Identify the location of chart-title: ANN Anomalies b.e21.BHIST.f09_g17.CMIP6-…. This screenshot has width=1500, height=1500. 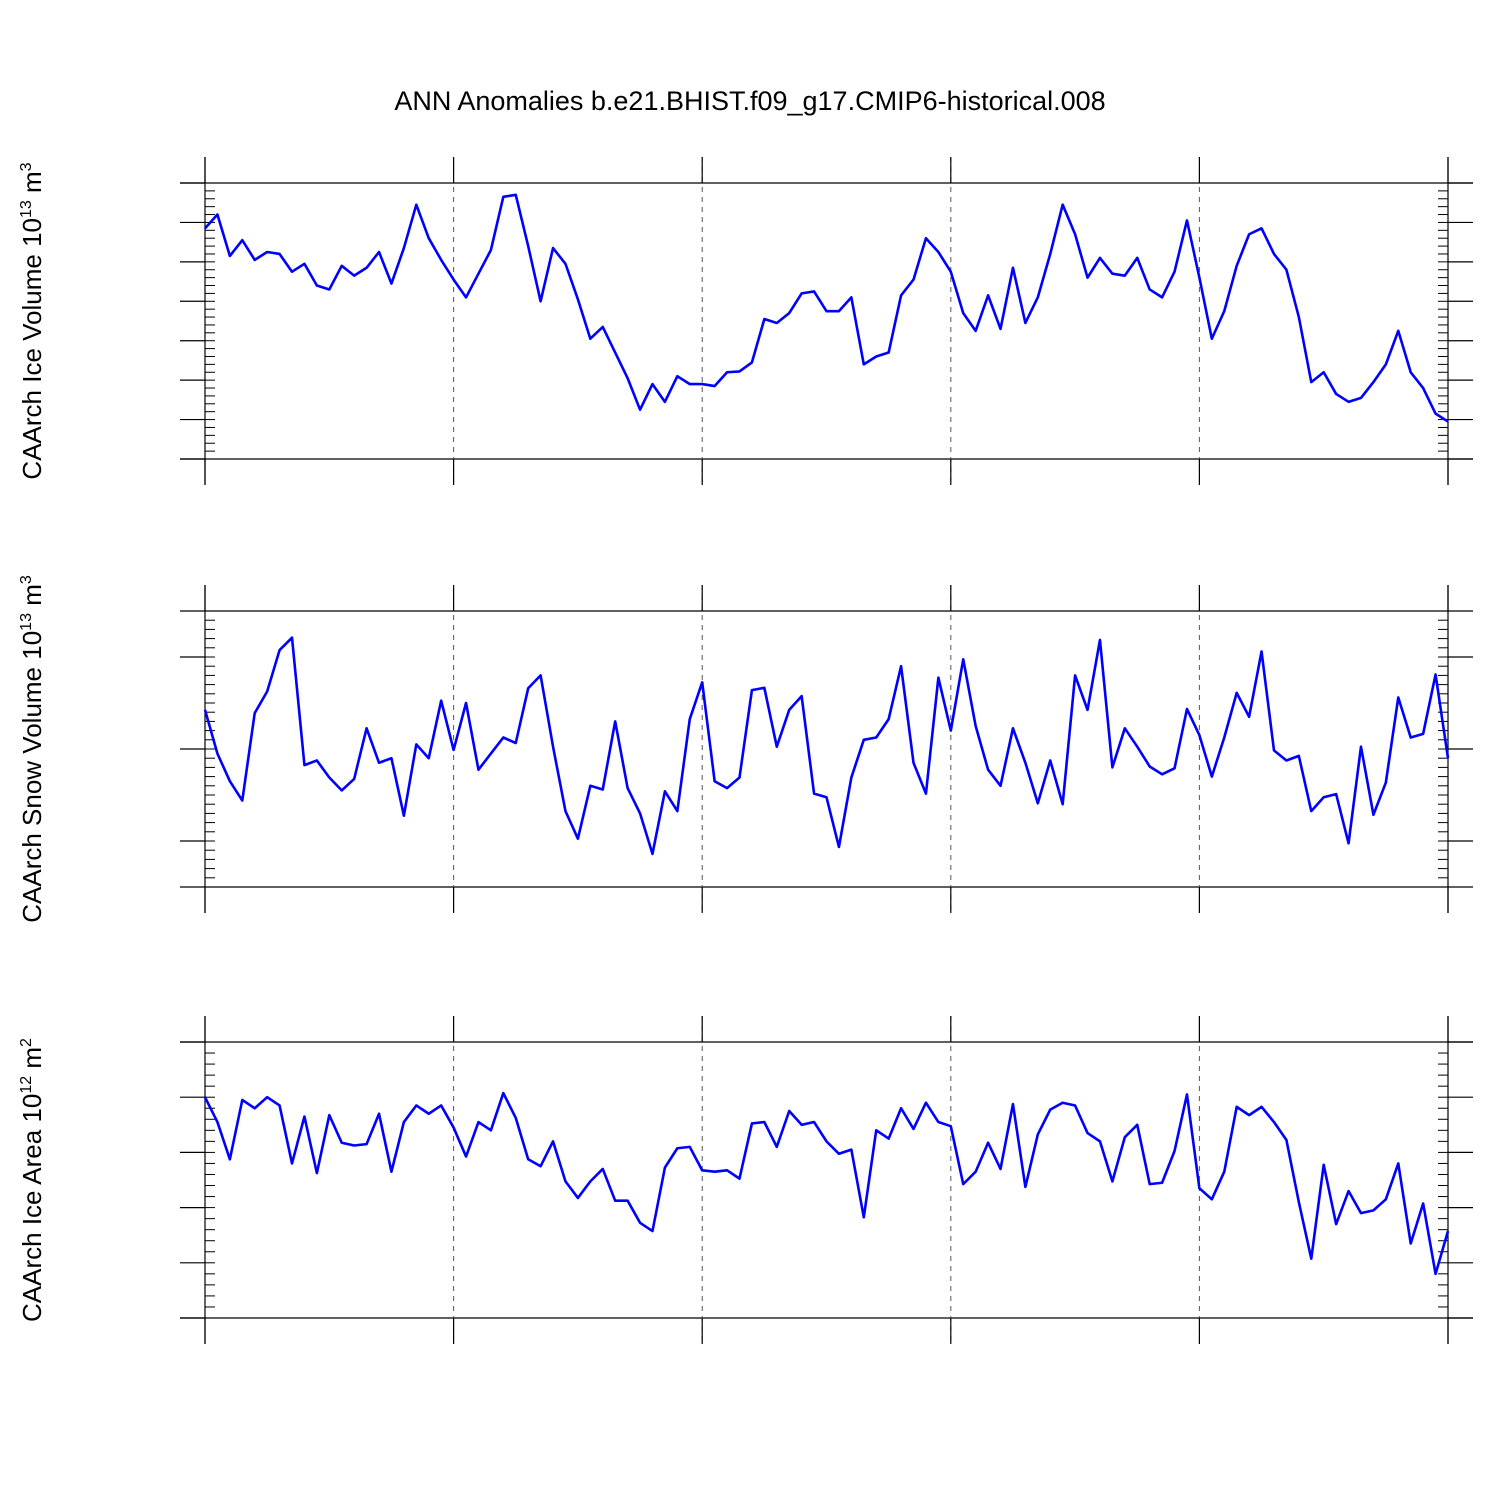
(749, 101).